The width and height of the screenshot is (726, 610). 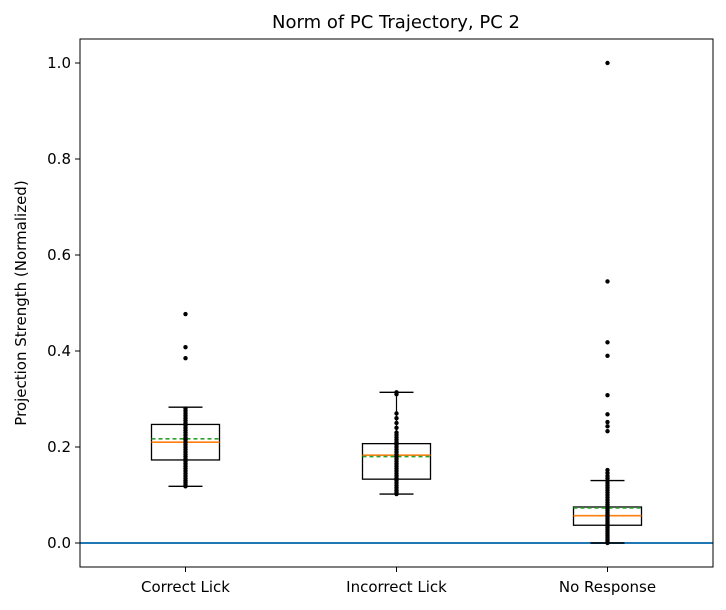 I want to click on y-tick-label: 0.0, so click(x=59, y=543).